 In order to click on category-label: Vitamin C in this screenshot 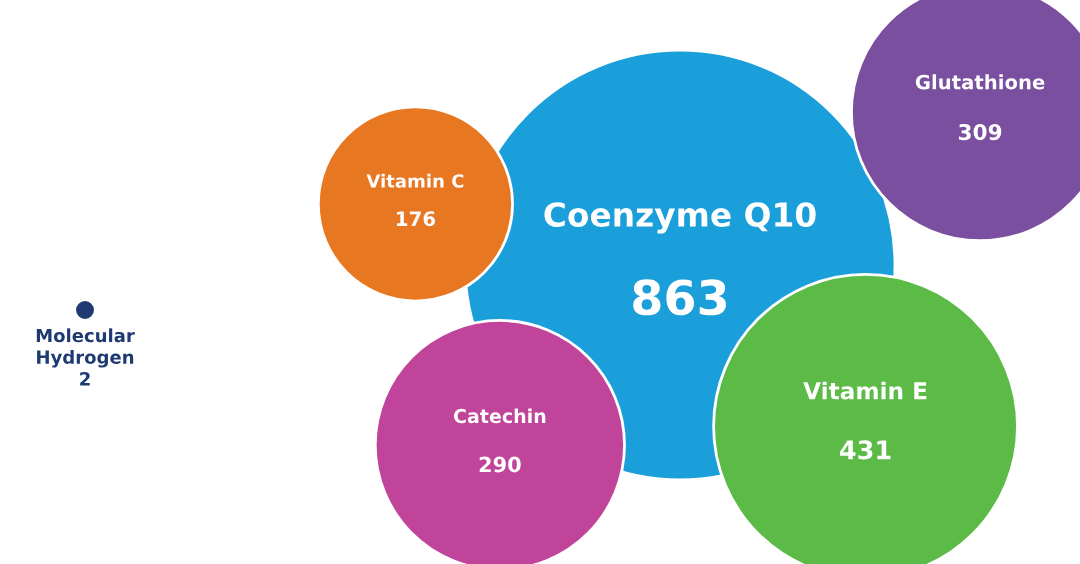, I will do `click(415, 180)`.